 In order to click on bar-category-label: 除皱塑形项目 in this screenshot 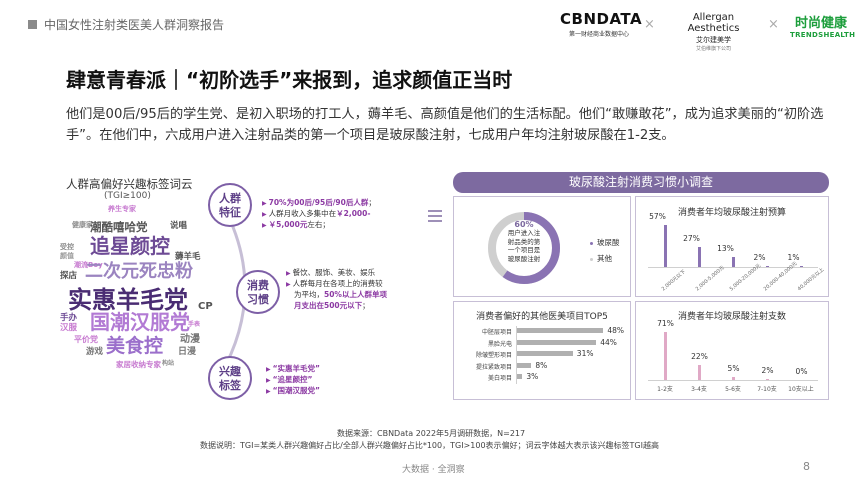, I will do `click(493, 355)`.